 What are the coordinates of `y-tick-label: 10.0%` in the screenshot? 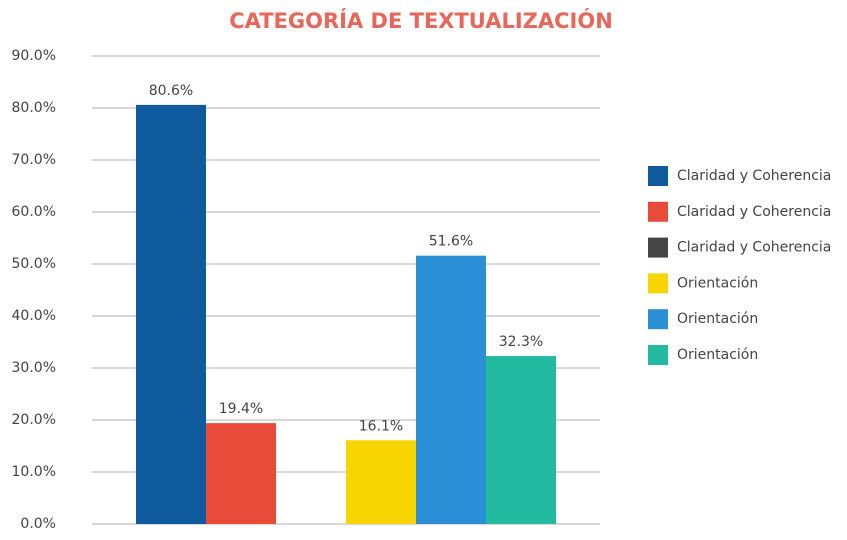 It's located at (34, 472).